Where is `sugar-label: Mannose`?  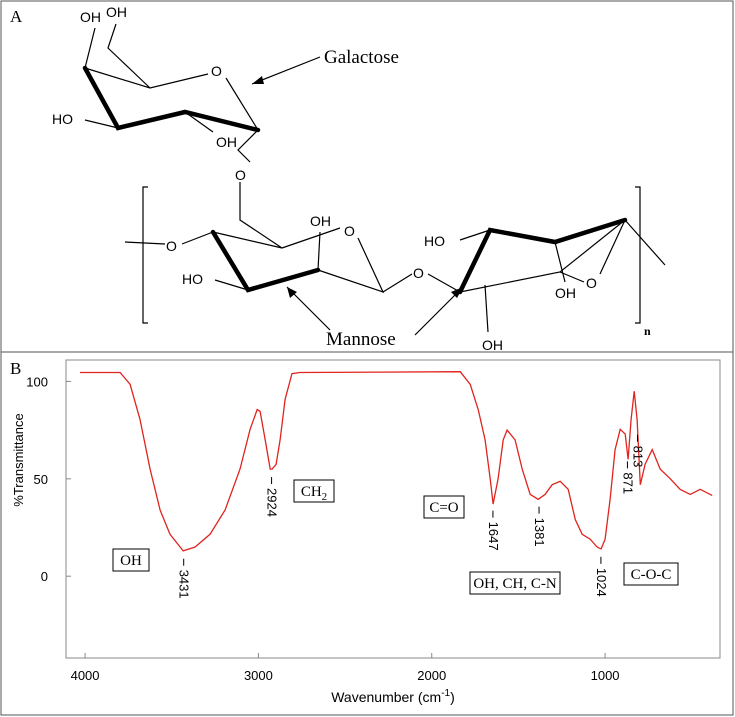
sugar-label: Mannose is located at coordinates (361, 339).